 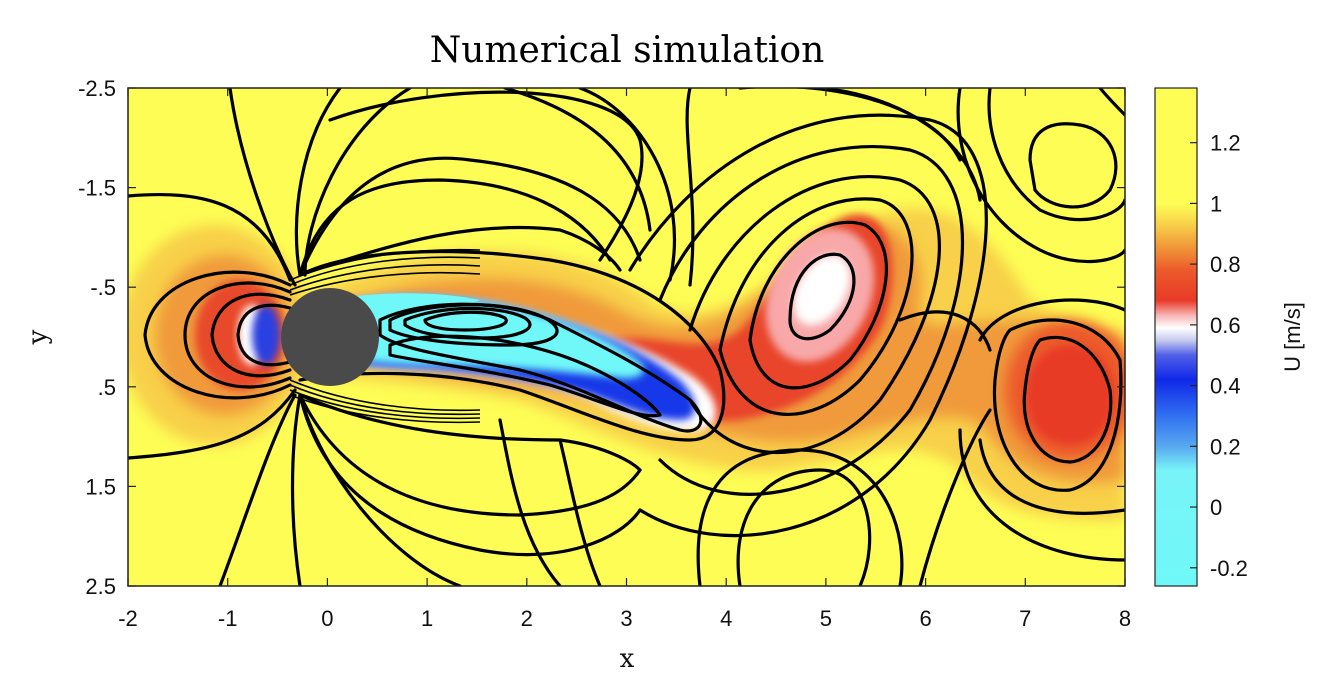 I want to click on y-tick-label: -.5, so click(x=103, y=287).